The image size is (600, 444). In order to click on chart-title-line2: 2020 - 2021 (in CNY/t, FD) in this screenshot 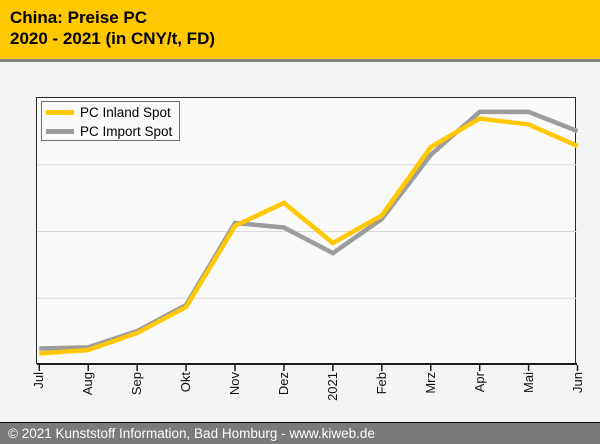, I will do `click(113, 38)`.